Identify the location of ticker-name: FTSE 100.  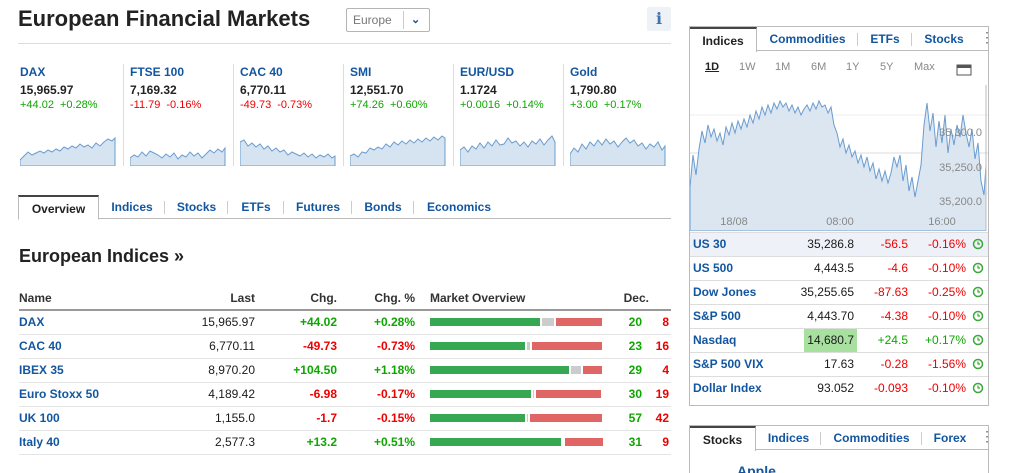
(157, 72).